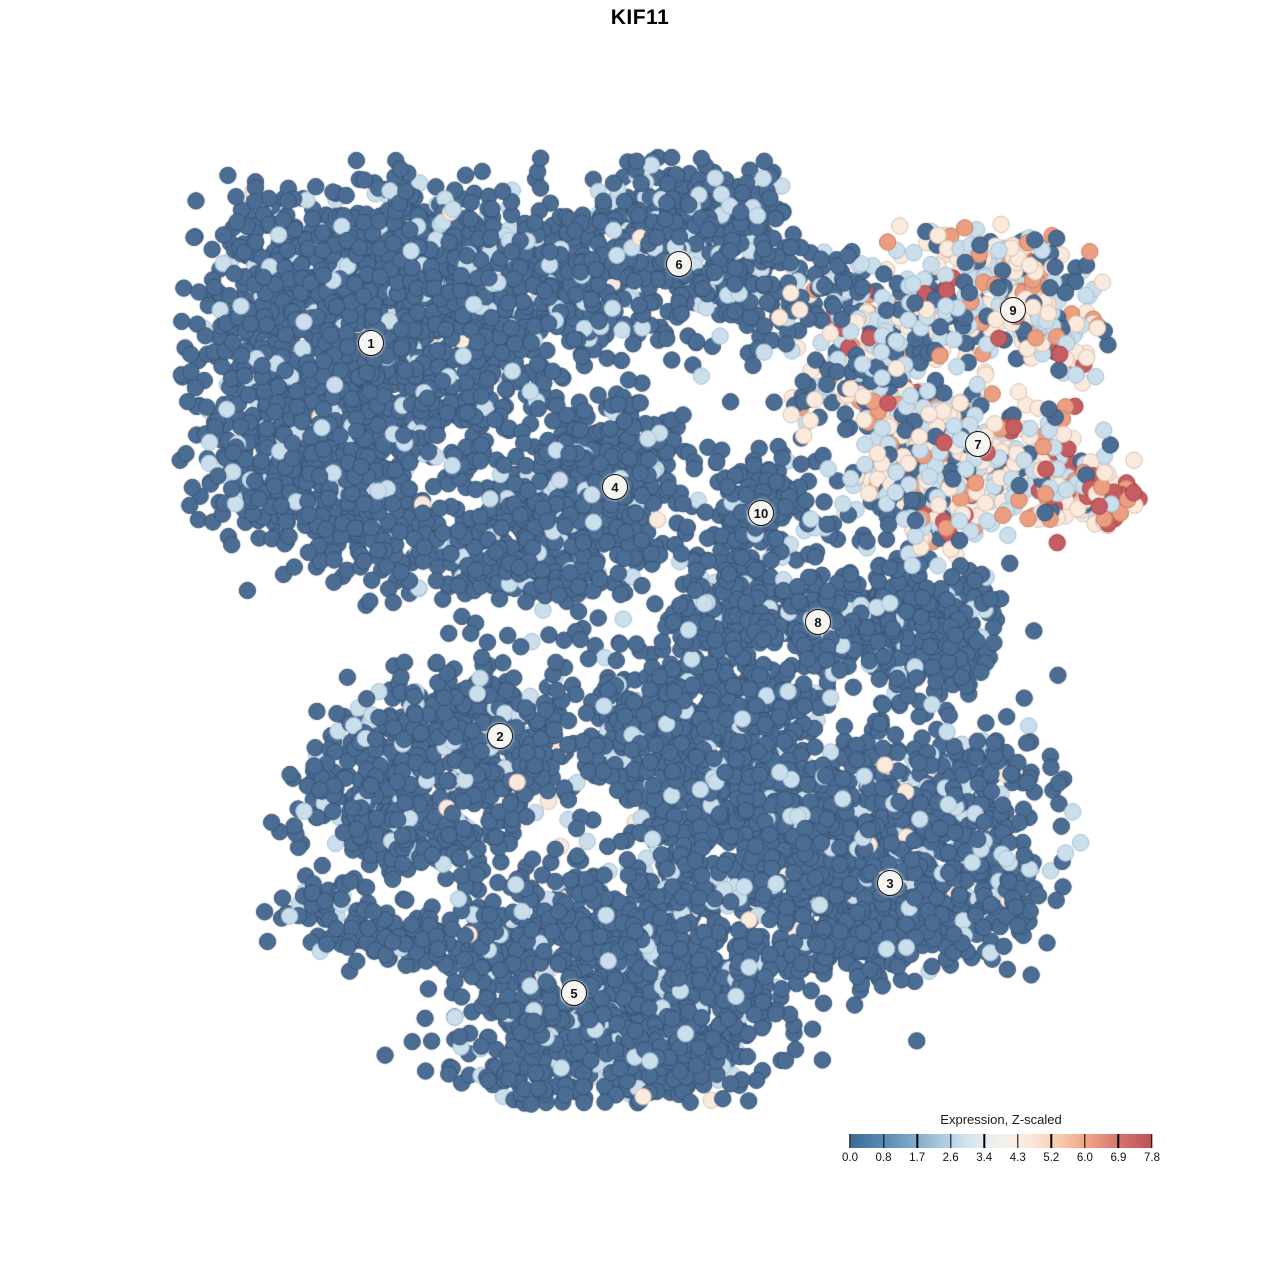 This screenshot has width=1280, height=1280. What do you see at coordinates (1051, 1158) in the screenshot?
I see `legend-tick-label: 5.2` at bounding box center [1051, 1158].